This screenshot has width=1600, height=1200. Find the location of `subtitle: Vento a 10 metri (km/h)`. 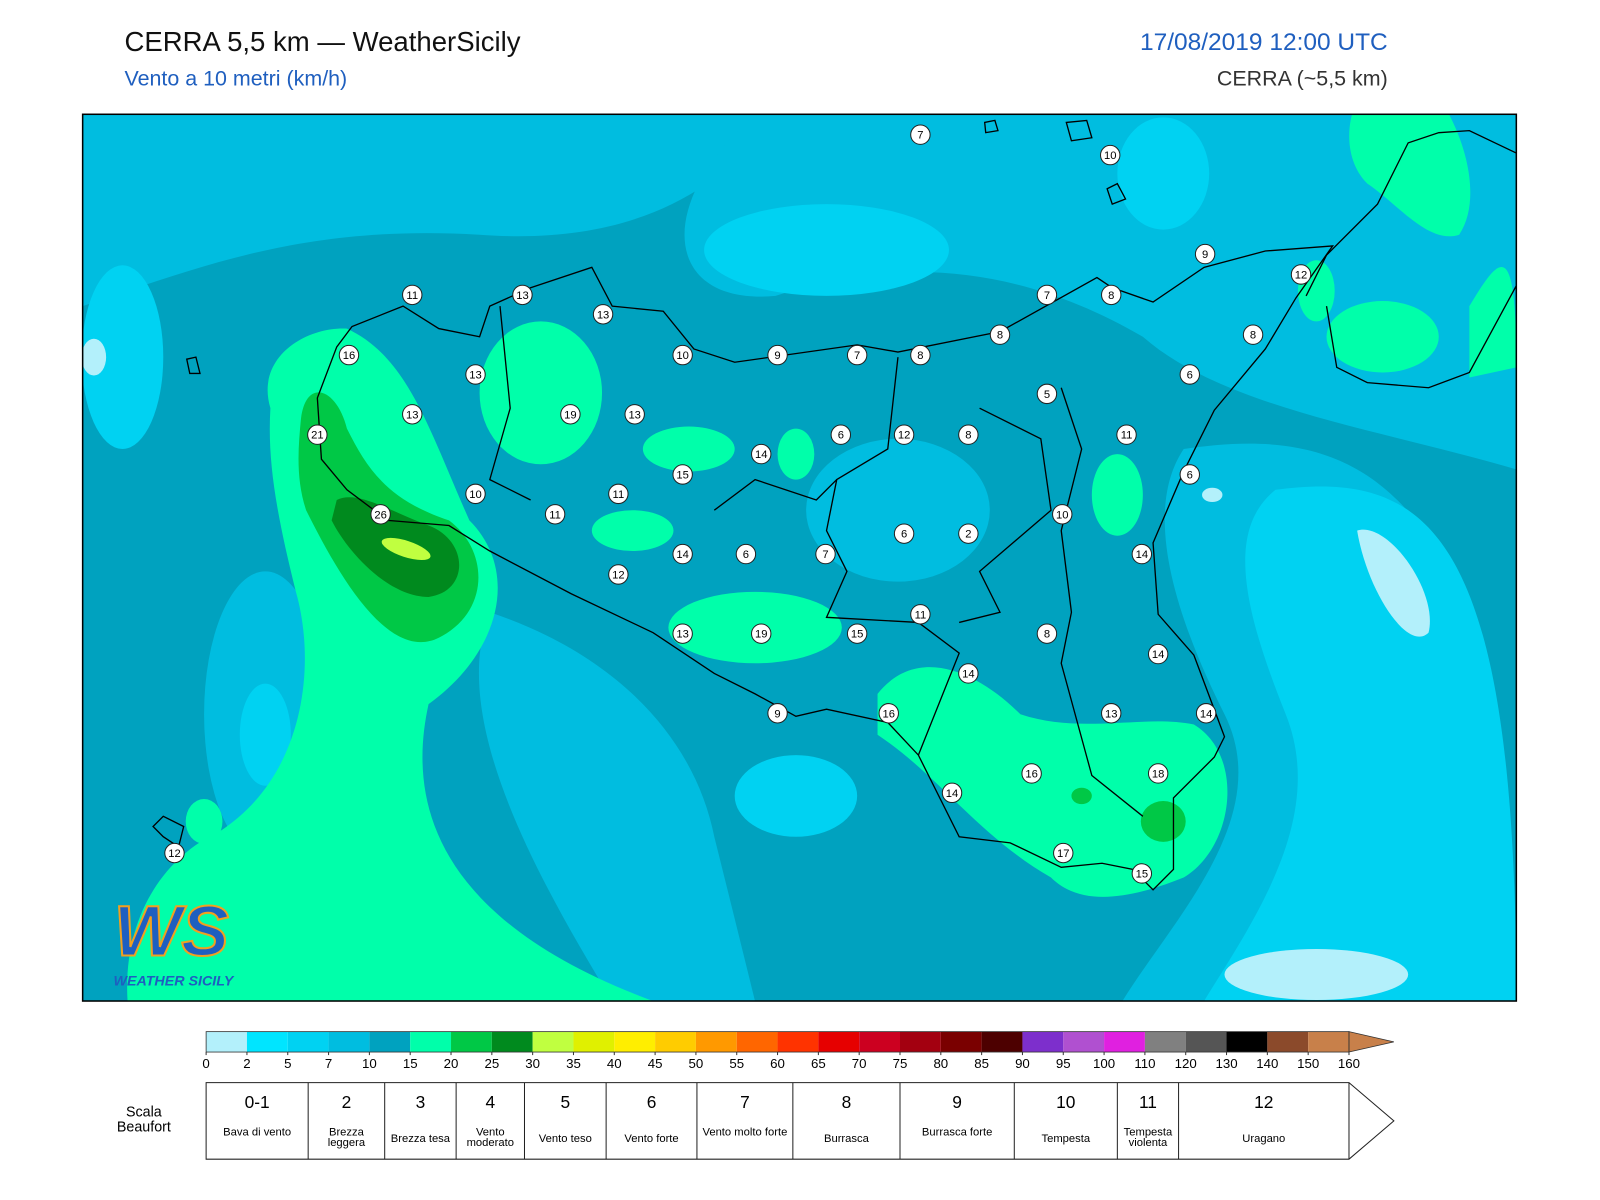

subtitle: Vento a 10 metri (km/h) is located at coordinates (236, 79).